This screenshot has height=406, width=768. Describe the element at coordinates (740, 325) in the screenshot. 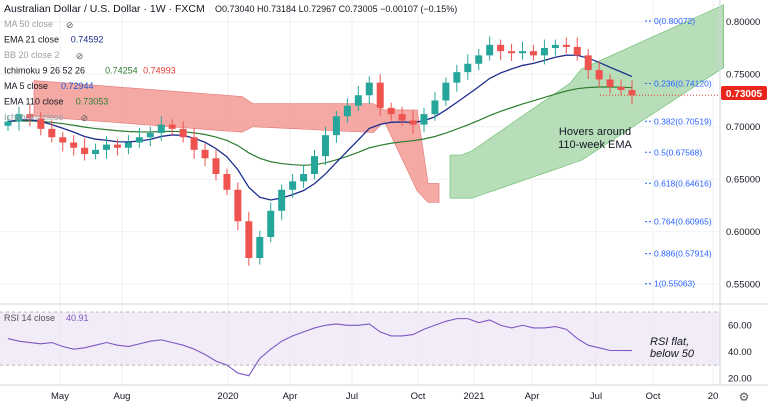

I see `rsi-tick-2: 60.00` at that location.